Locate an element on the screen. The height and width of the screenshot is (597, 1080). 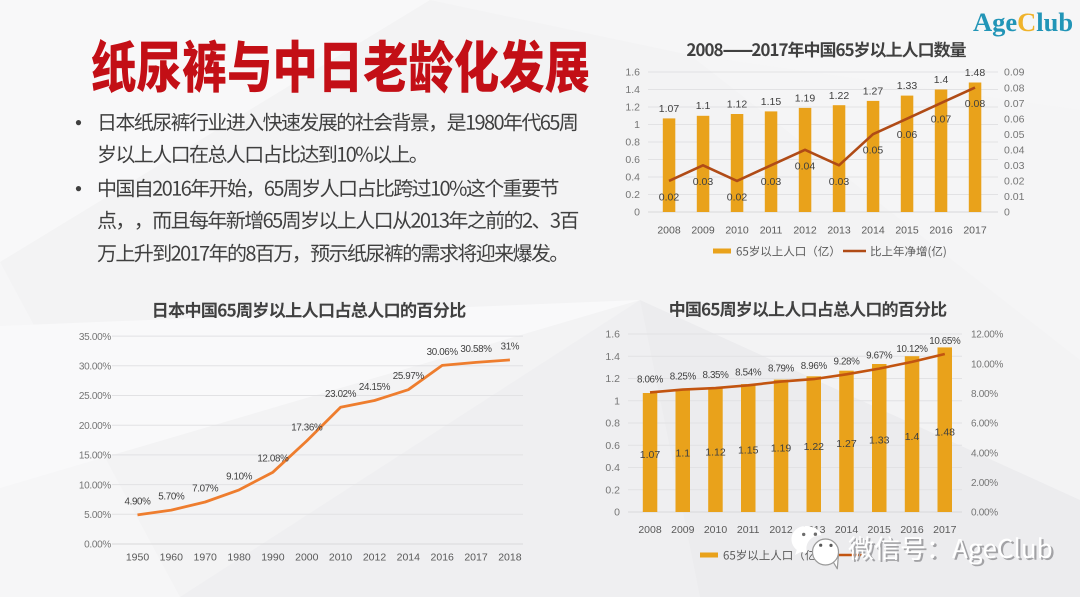
svg-text: 30.00% is located at coordinates (95, 367).